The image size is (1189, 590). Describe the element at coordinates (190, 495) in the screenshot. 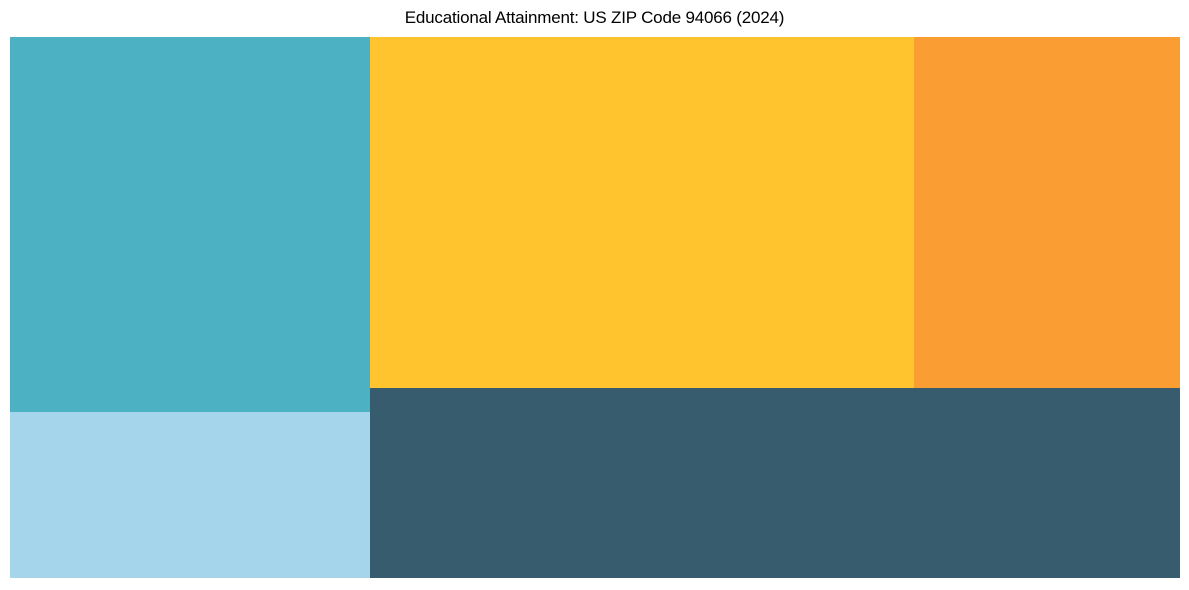

I see `tile-bottom-left-light-blue` at that location.